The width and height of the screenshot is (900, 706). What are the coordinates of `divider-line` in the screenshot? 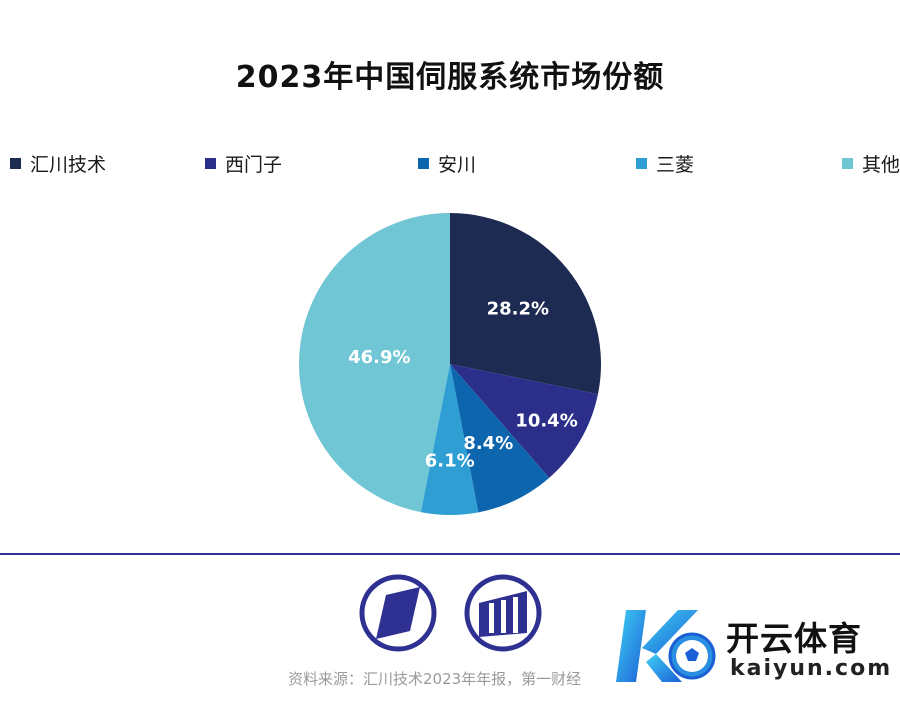 It's located at (450, 554).